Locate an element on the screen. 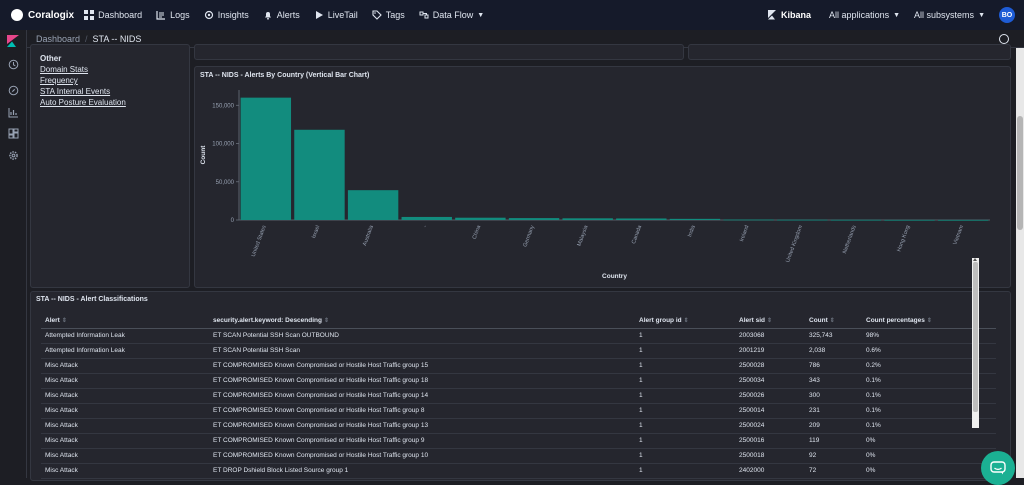  col-header-label: security.alert.keyword: Descending is located at coordinates (267, 321).